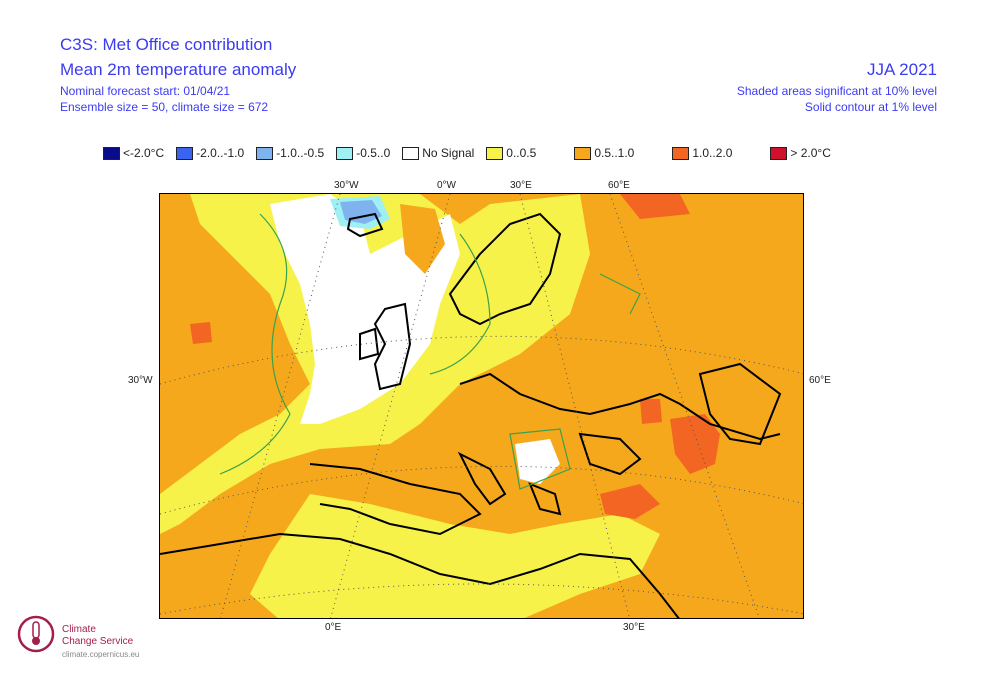 The image size is (1003, 673). What do you see at coordinates (446, 185) in the screenshot?
I see `graticule-label-top: 0°W` at bounding box center [446, 185].